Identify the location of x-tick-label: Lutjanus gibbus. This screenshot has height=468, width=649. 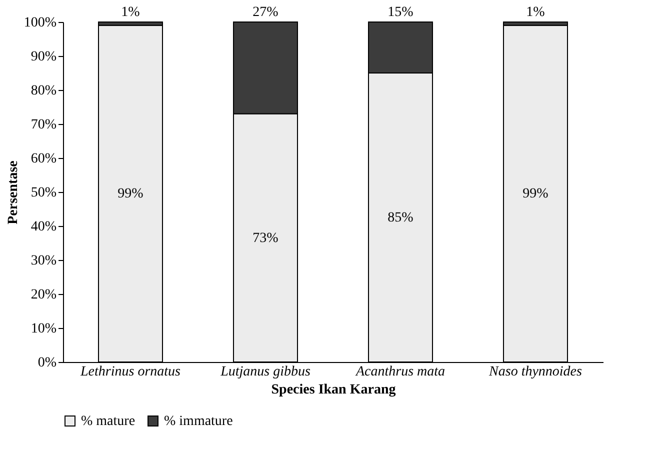
(265, 372).